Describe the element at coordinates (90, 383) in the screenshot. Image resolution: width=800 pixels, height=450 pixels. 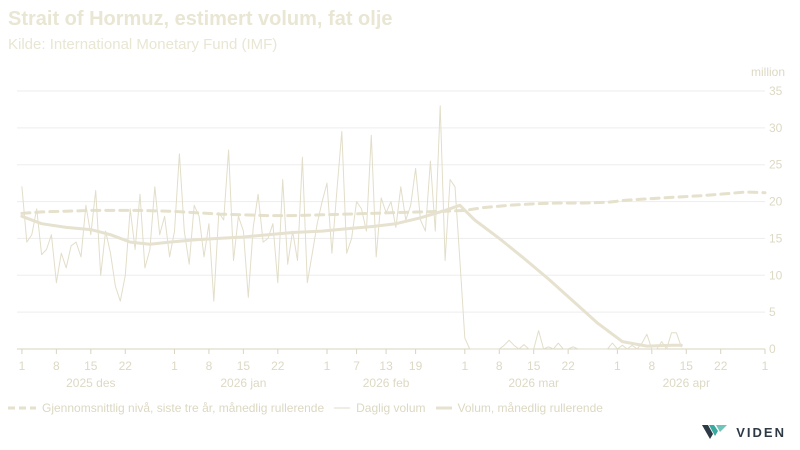
I see `x-month-label: 2025 des` at that location.